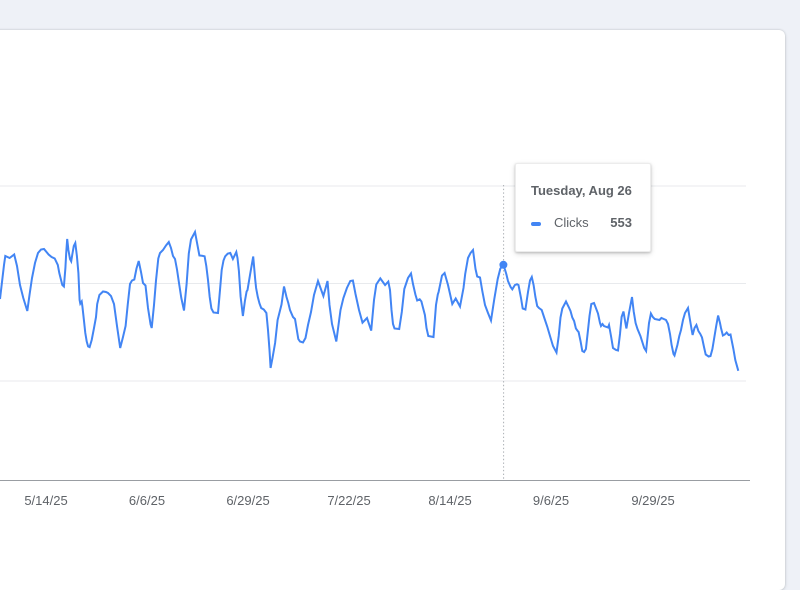  What do you see at coordinates (551, 500) in the screenshot?
I see `svg-text: 9/6/25` at bounding box center [551, 500].